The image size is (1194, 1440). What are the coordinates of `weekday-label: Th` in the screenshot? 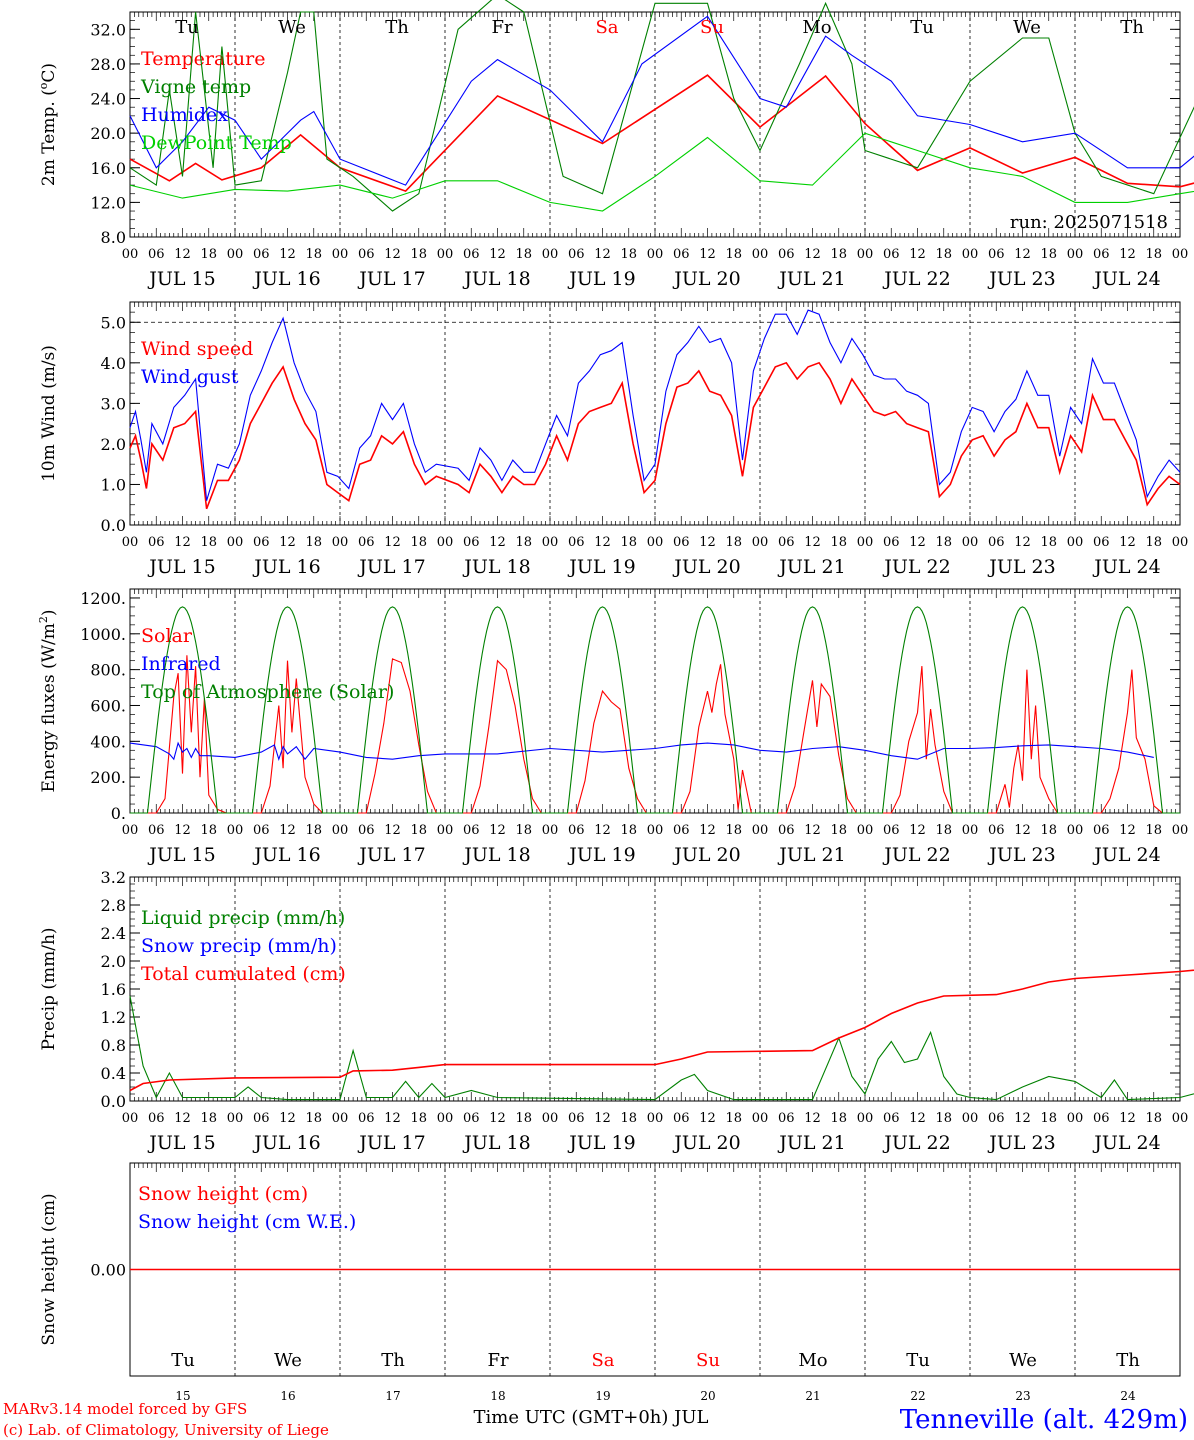 It's located at (393, 1360).